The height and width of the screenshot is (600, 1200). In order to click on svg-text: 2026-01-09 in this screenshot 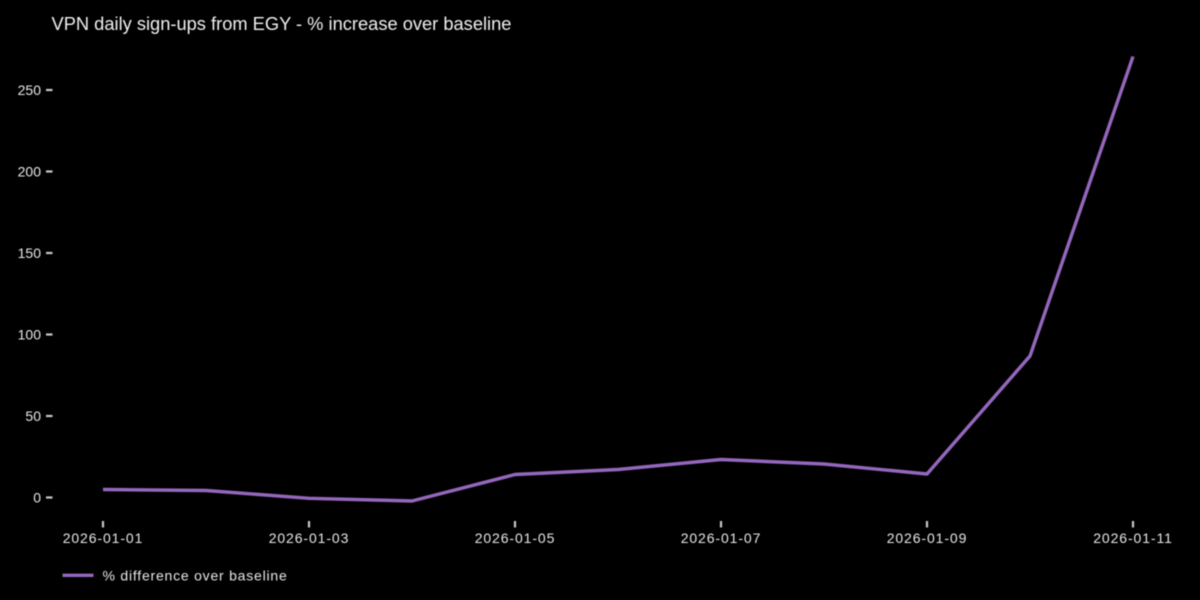, I will do `click(927, 538)`.